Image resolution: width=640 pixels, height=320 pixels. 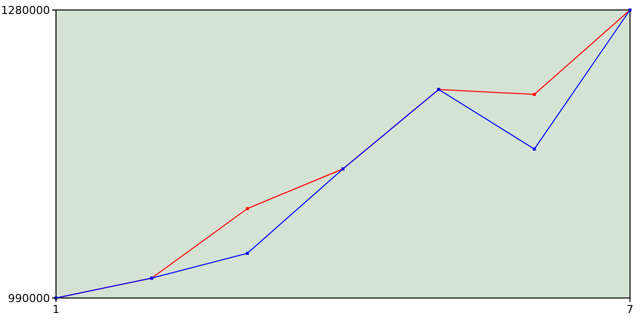 What do you see at coordinates (630, 309) in the screenshot?
I see `x-tick-label: 7` at bounding box center [630, 309].